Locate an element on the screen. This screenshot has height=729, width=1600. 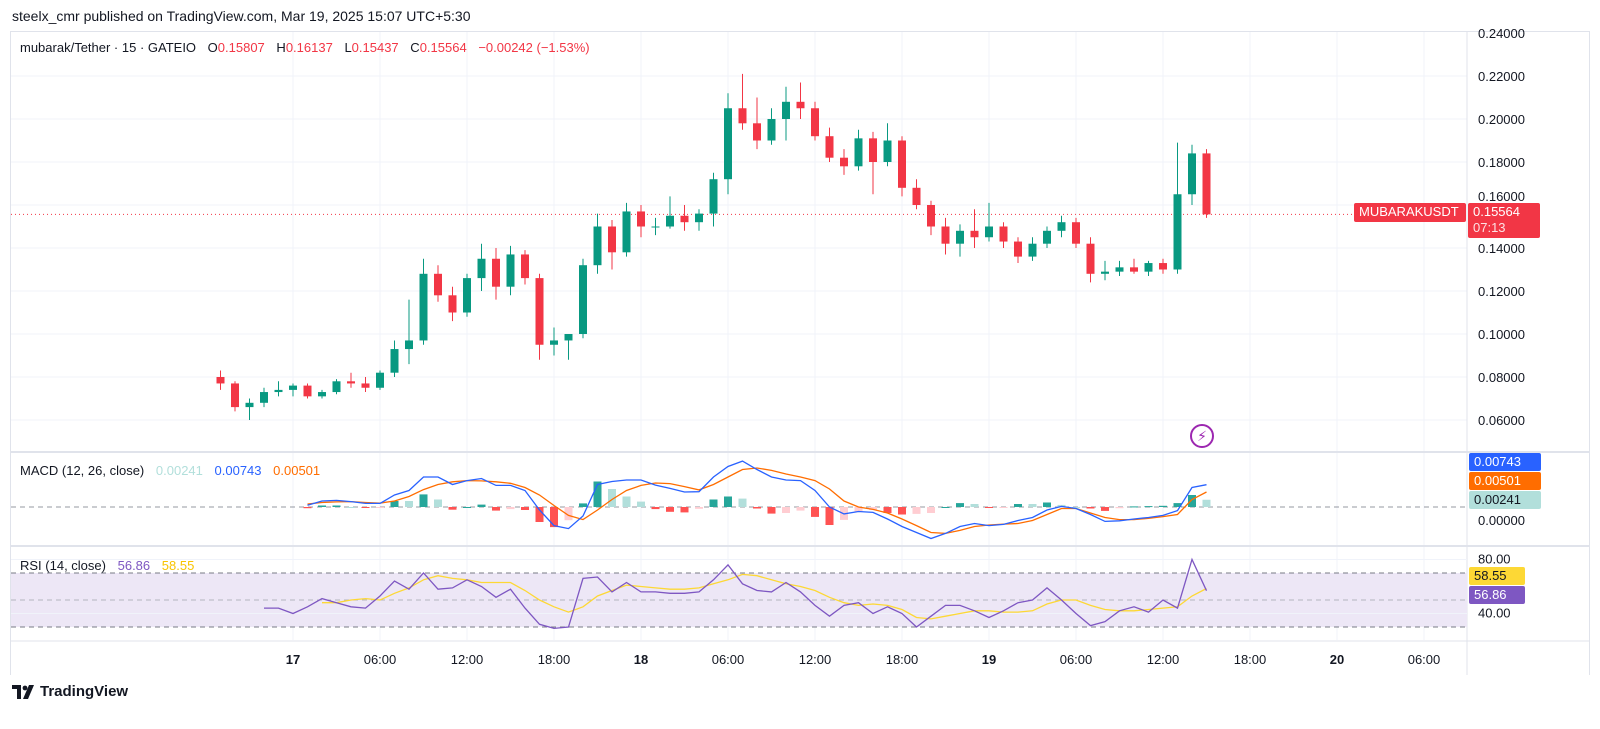
tradingview-footer: TradingView is located at coordinates (70, 691).